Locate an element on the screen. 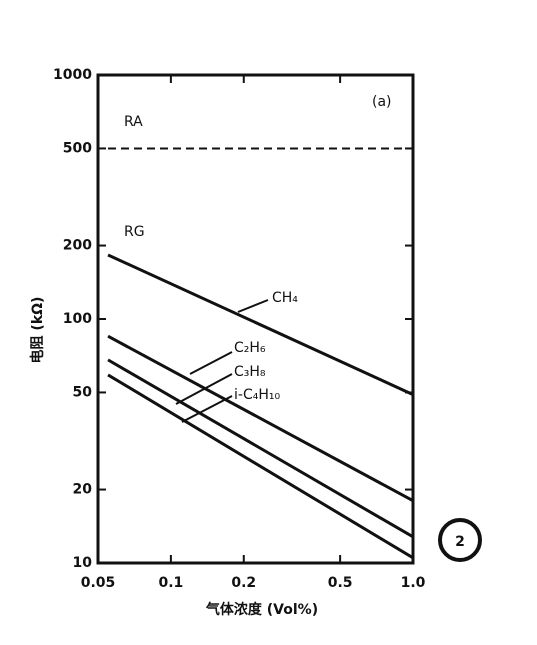  series-label: C₃H₈ is located at coordinates (250, 372).